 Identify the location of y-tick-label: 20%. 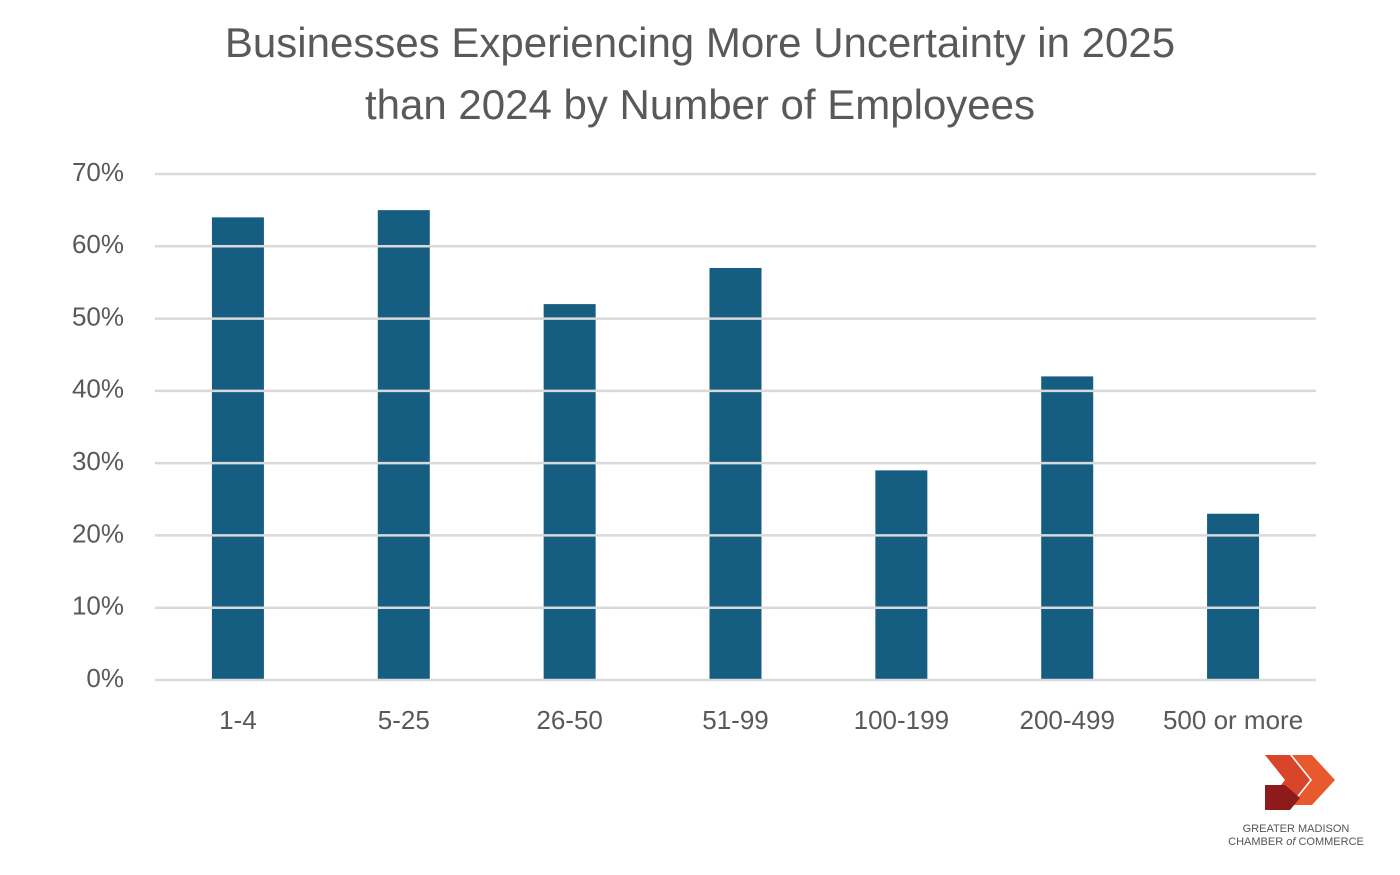
(98, 533).